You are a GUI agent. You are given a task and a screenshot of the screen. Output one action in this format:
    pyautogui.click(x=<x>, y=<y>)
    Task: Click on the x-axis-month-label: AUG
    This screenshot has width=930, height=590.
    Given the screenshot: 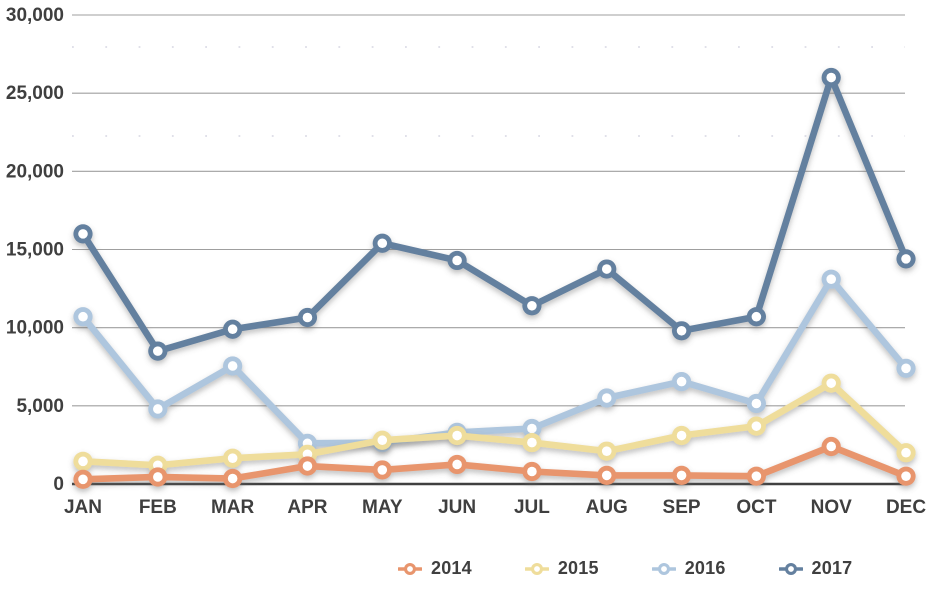 What is the action you would take?
    pyautogui.click(x=607, y=507)
    